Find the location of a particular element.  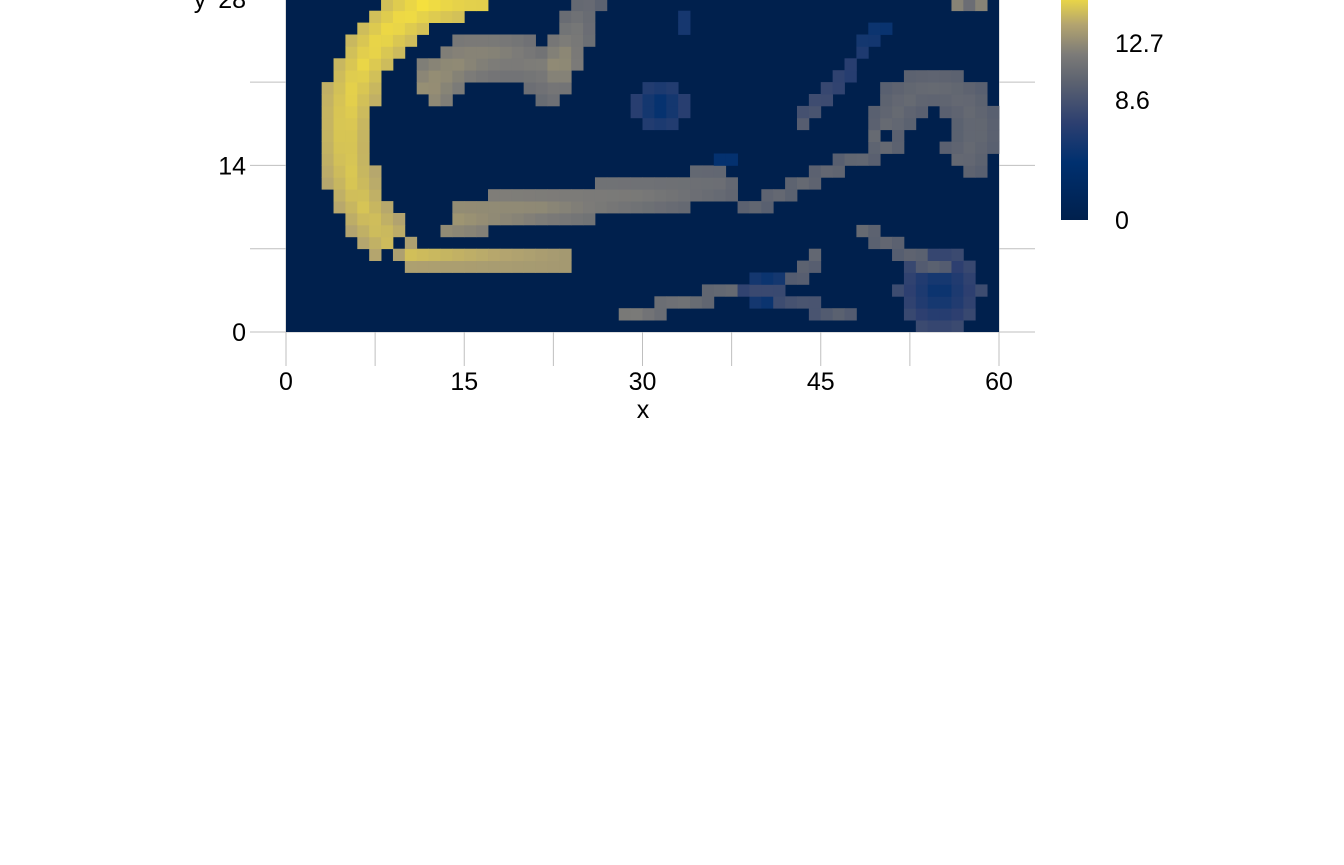

x-tick-label: 30 is located at coordinates (643, 382).